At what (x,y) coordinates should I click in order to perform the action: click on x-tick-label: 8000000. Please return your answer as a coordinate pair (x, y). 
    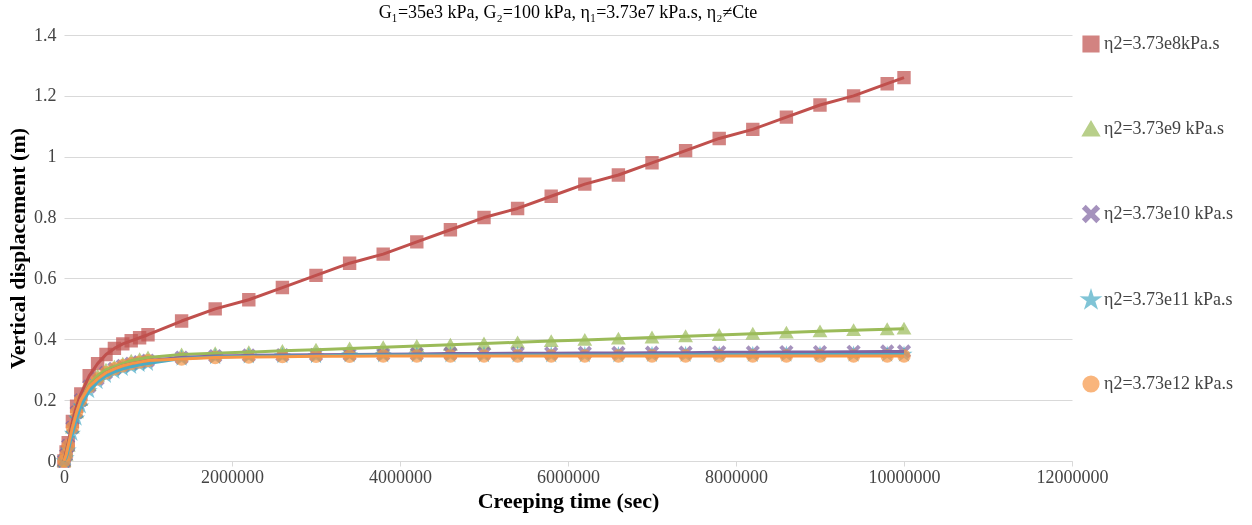
    Looking at the image, I should click on (736, 476).